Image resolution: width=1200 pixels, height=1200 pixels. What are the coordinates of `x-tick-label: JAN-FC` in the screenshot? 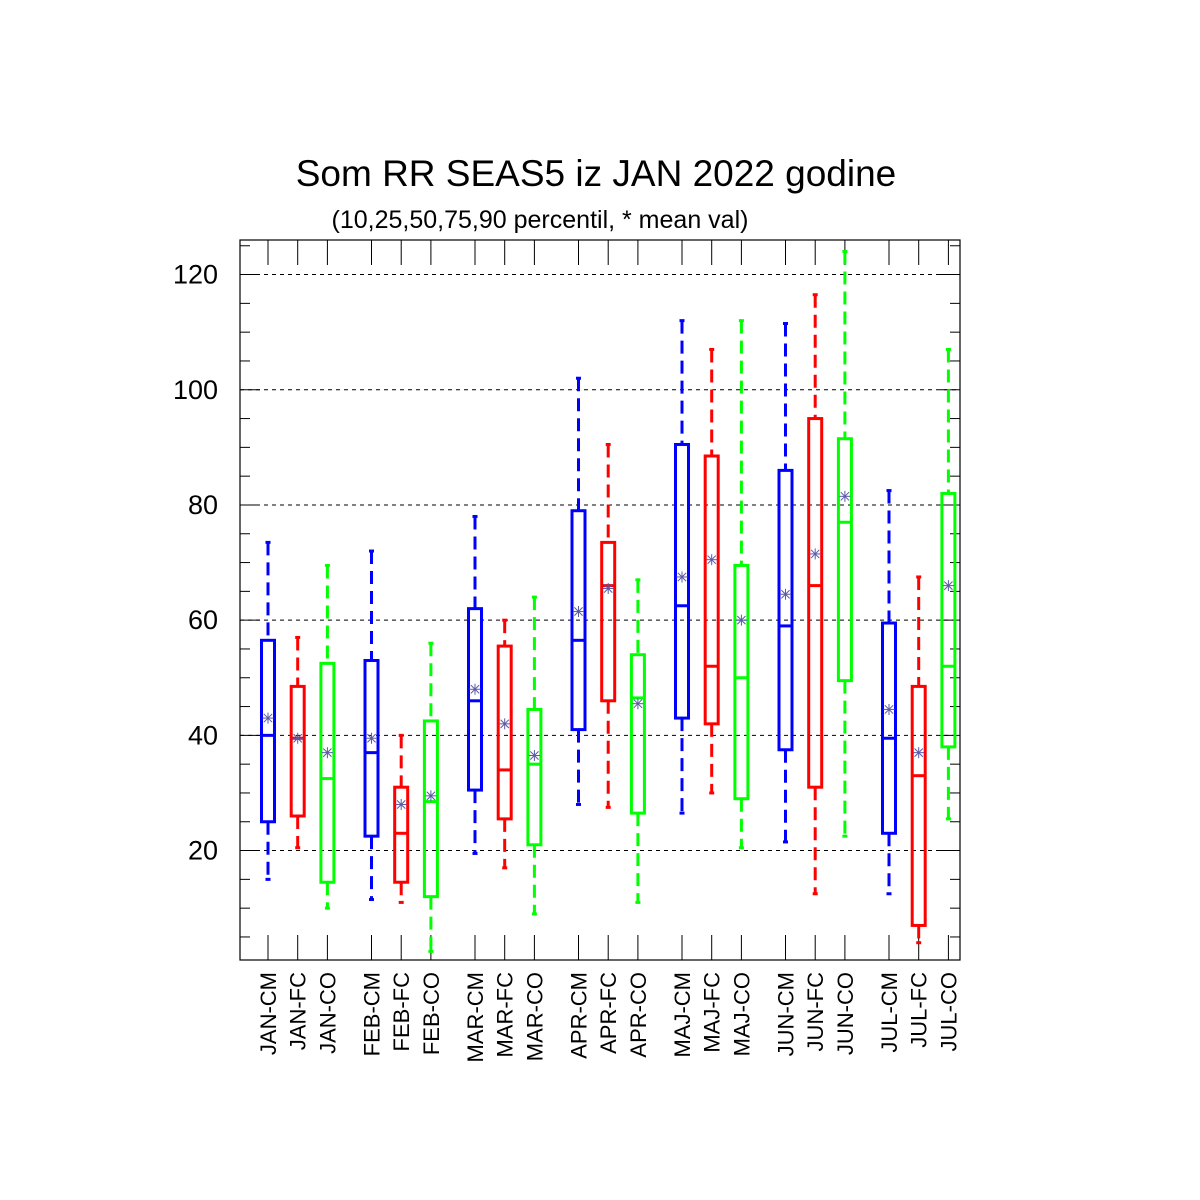 It's located at (298, 1011).